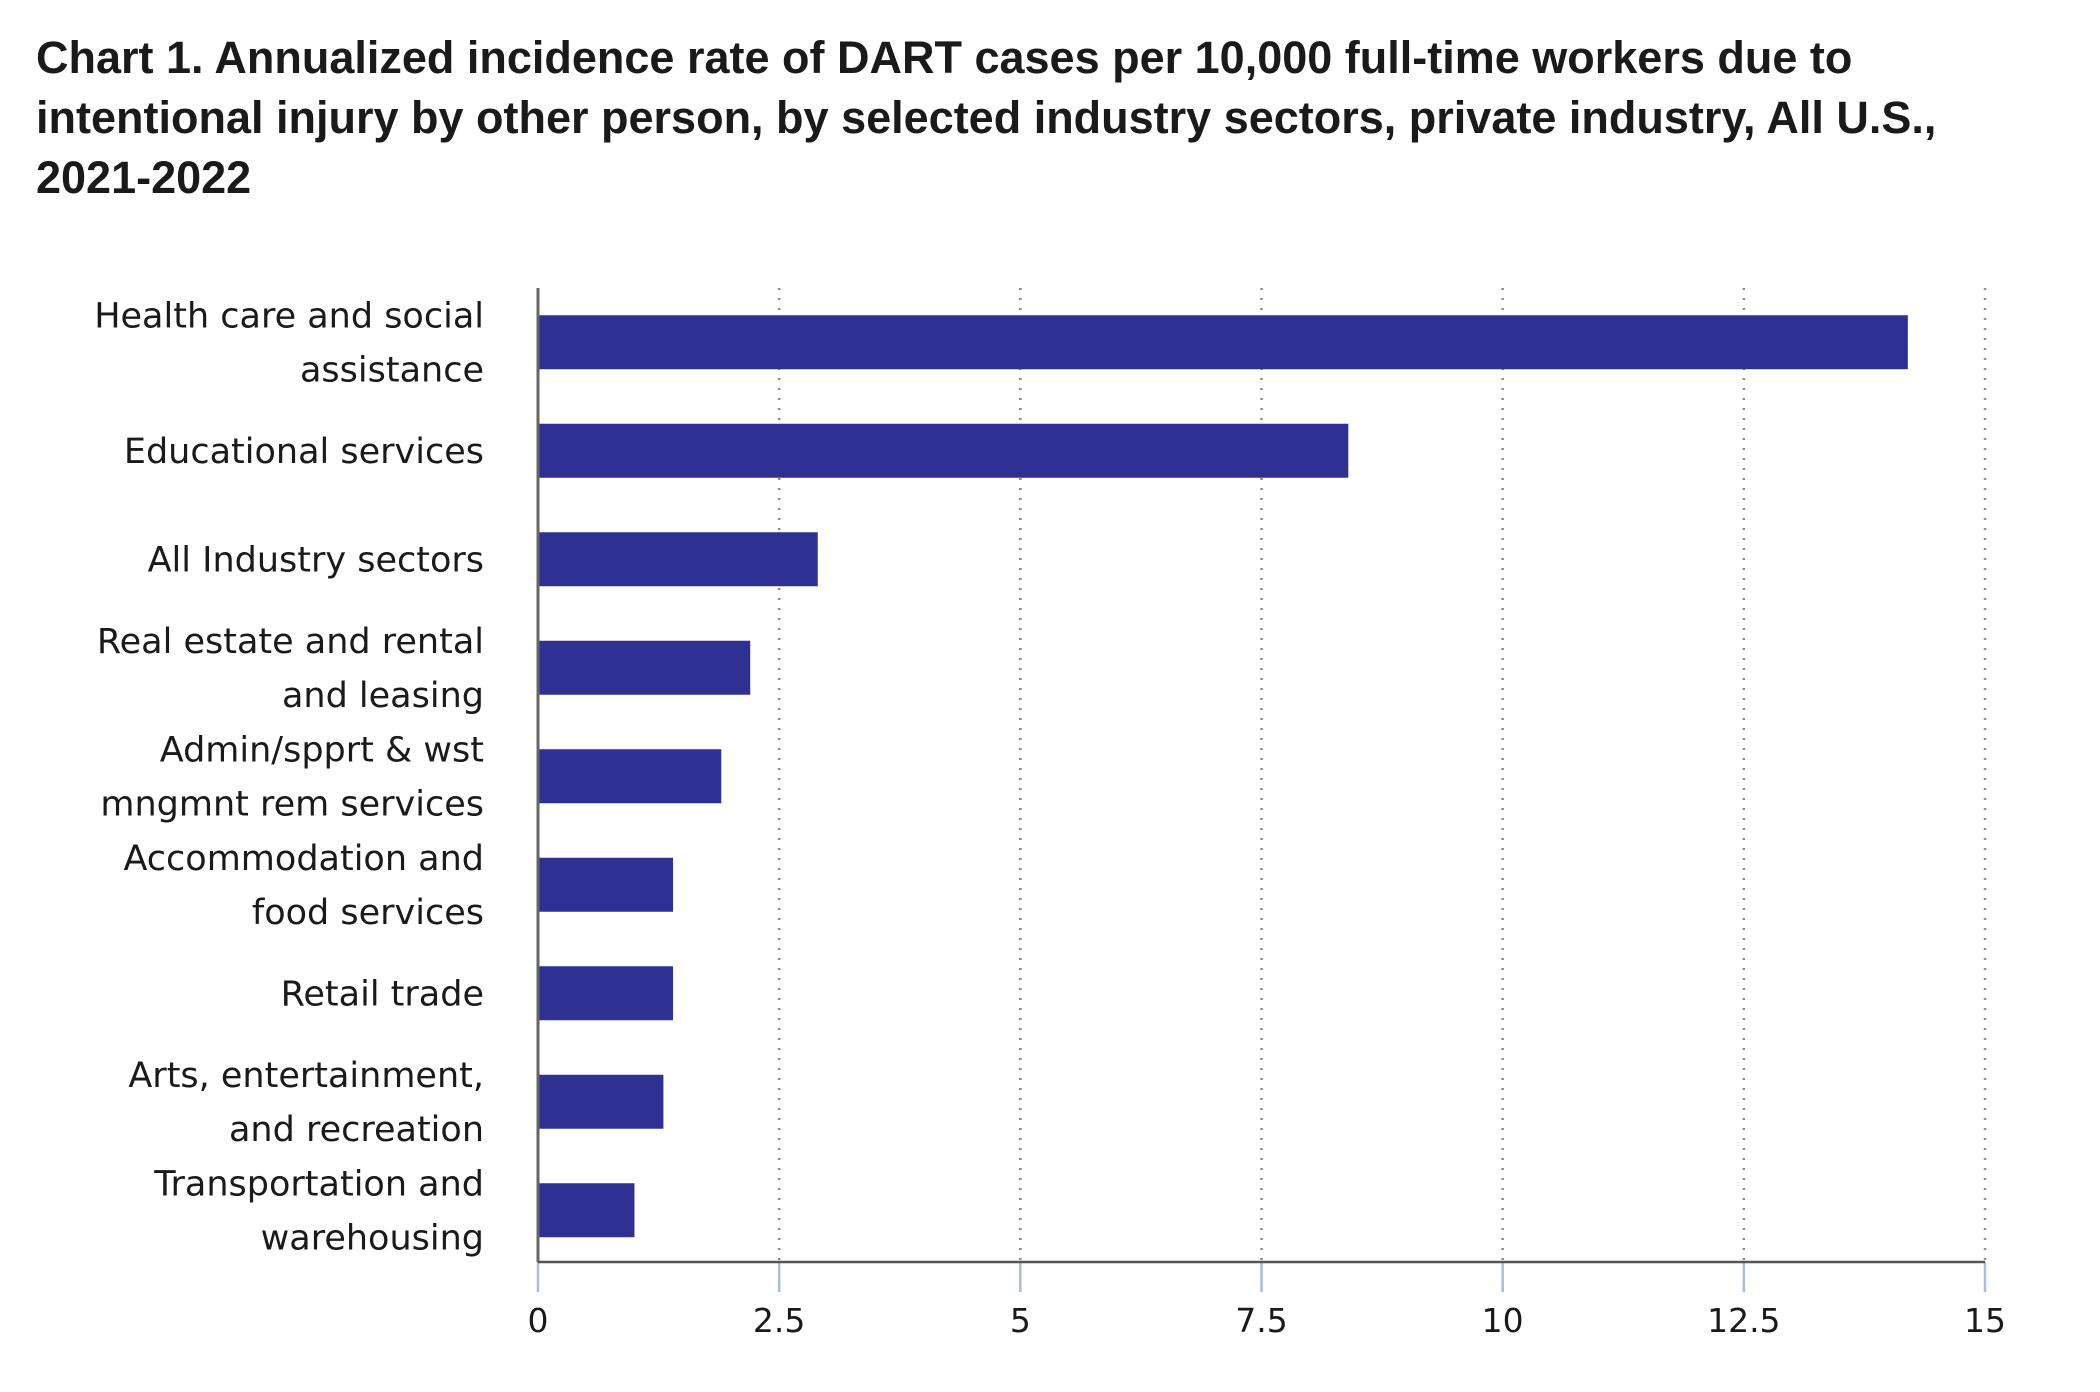  What do you see at coordinates (318, 1211) in the screenshot?
I see `category-label: Transportation and warehousing` at bounding box center [318, 1211].